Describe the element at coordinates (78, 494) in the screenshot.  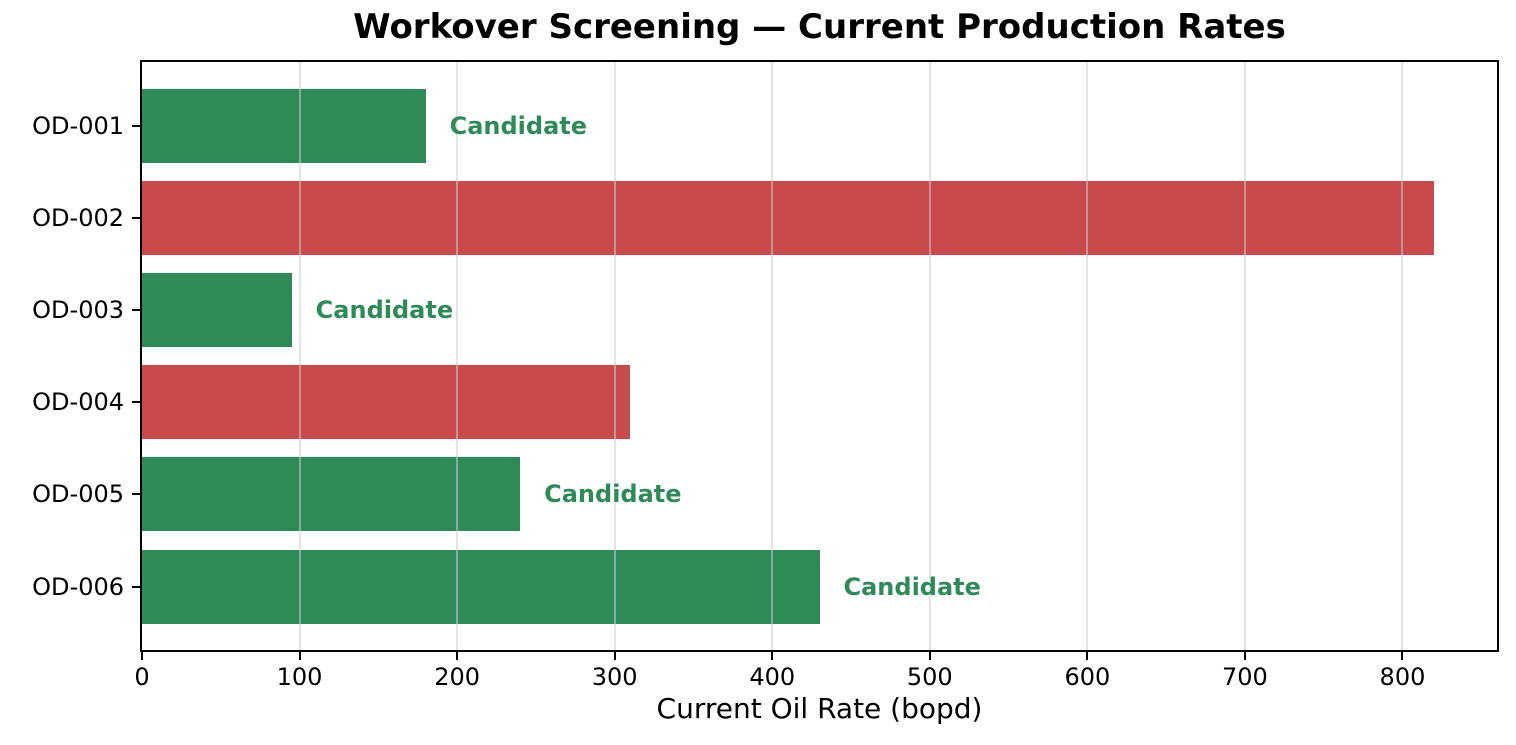
I see `y-tick-label-od-005: OD-005` at that location.